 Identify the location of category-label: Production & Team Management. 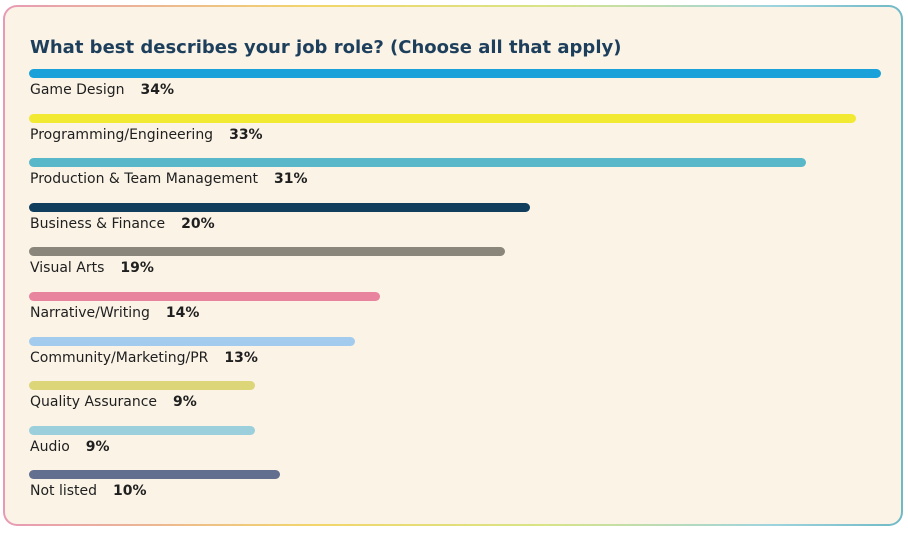
(144, 179).